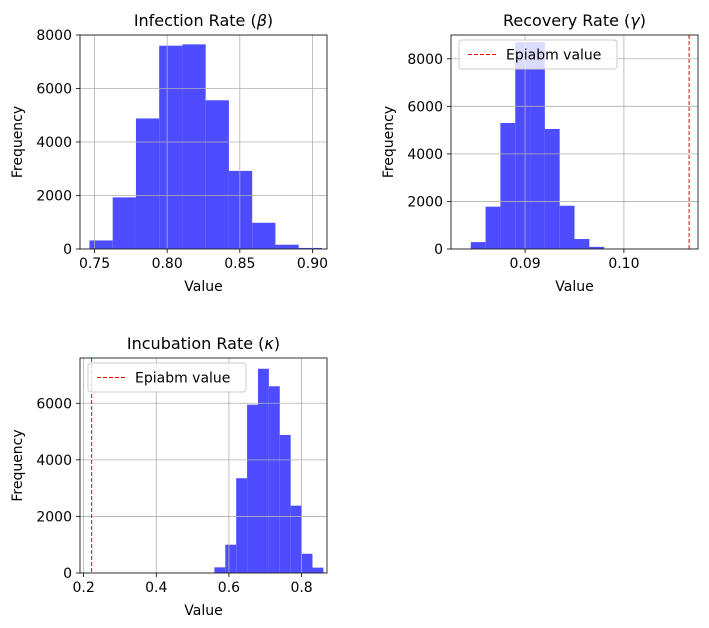  Describe the element at coordinates (83, 588) in the screenshot. I see `x-tick-label: 0.2` at that location.